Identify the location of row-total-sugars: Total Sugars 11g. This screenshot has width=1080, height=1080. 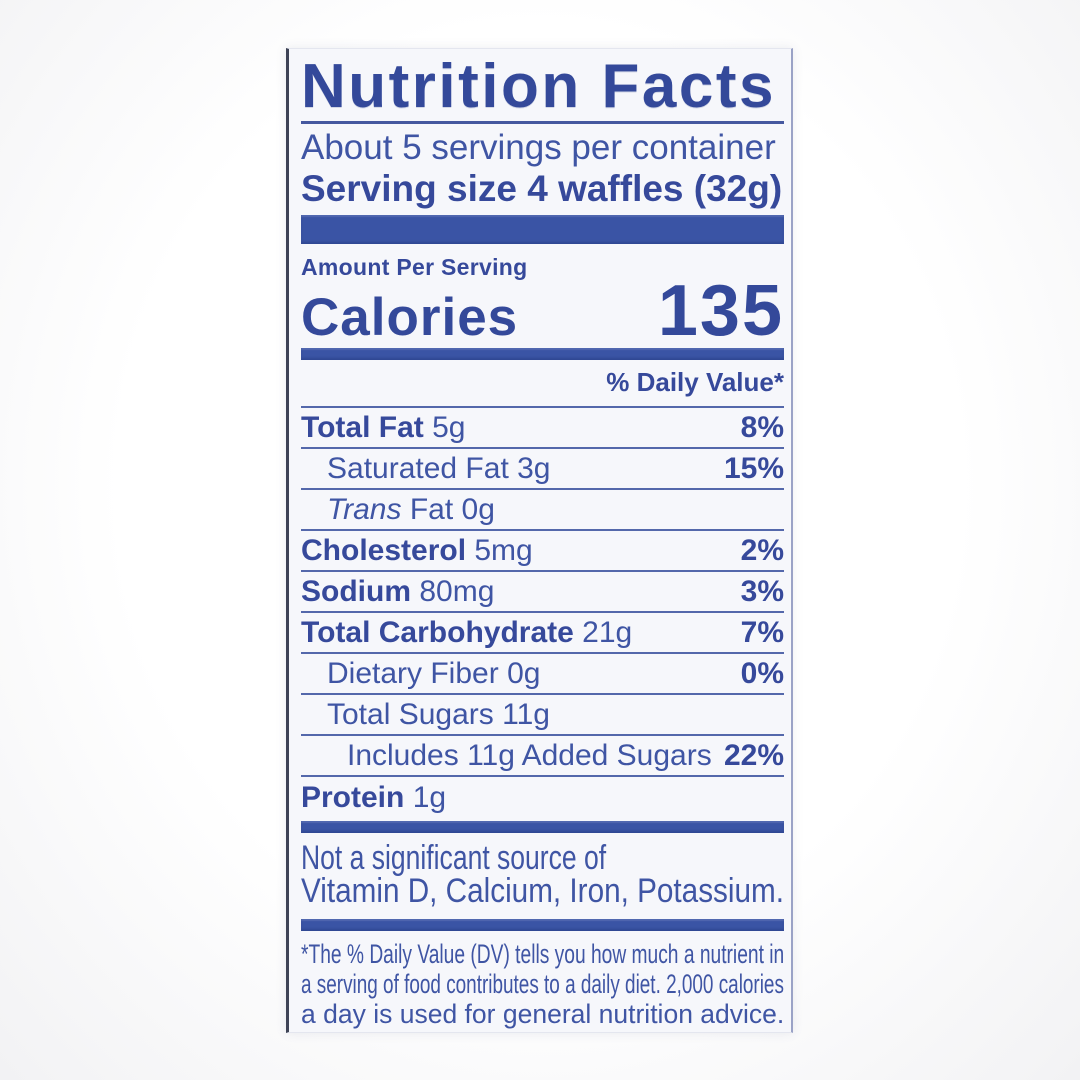
(542, 715).